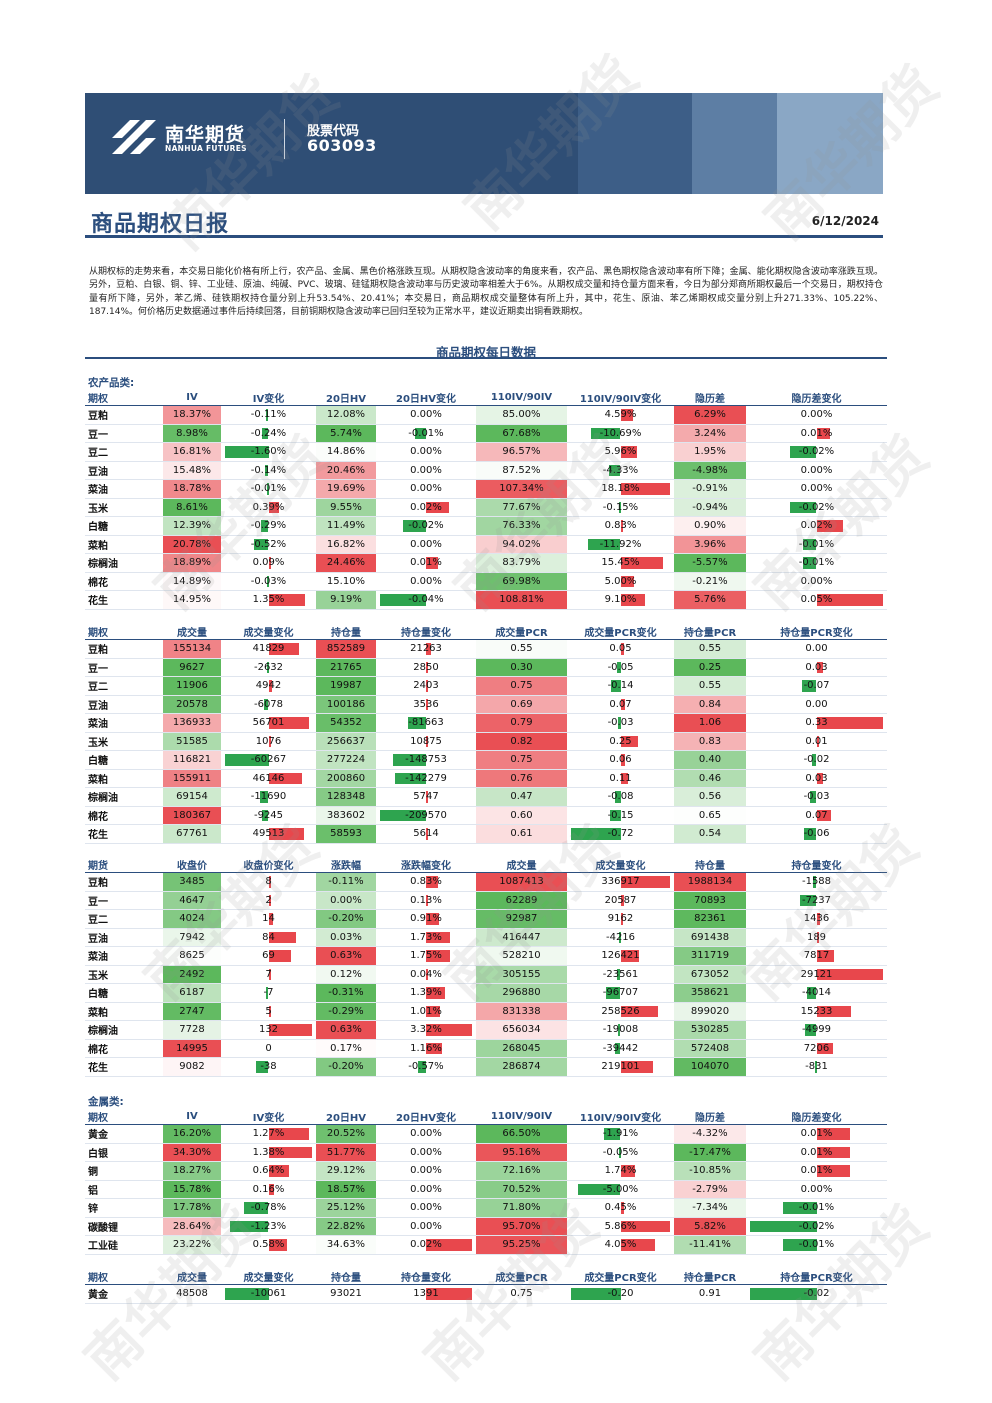 This screenshot has width=992, height=1403. I want to click on data-cell: 12.08%, so click(346, 415).